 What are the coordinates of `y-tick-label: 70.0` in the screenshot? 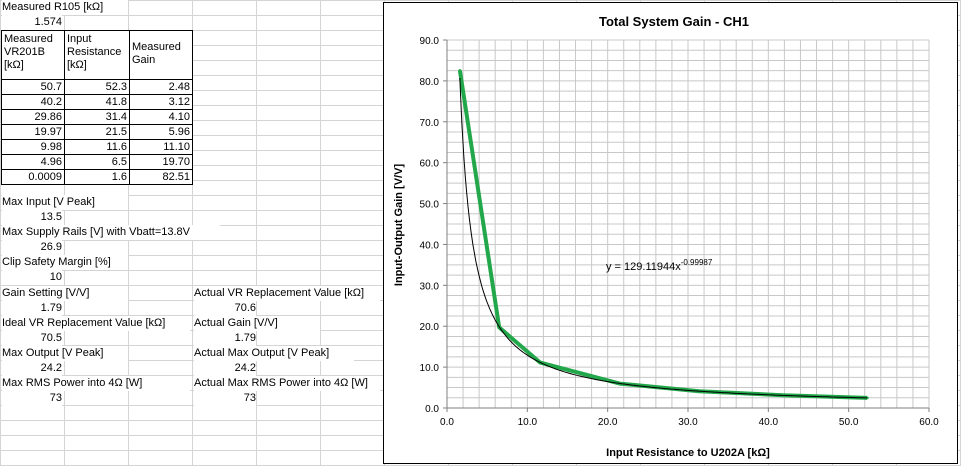 It's located at (430, 123).